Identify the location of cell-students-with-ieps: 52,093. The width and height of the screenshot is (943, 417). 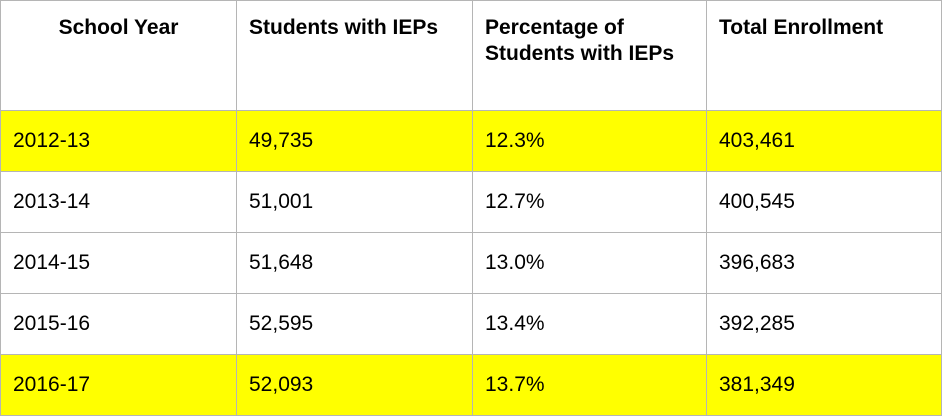
(354, 385).